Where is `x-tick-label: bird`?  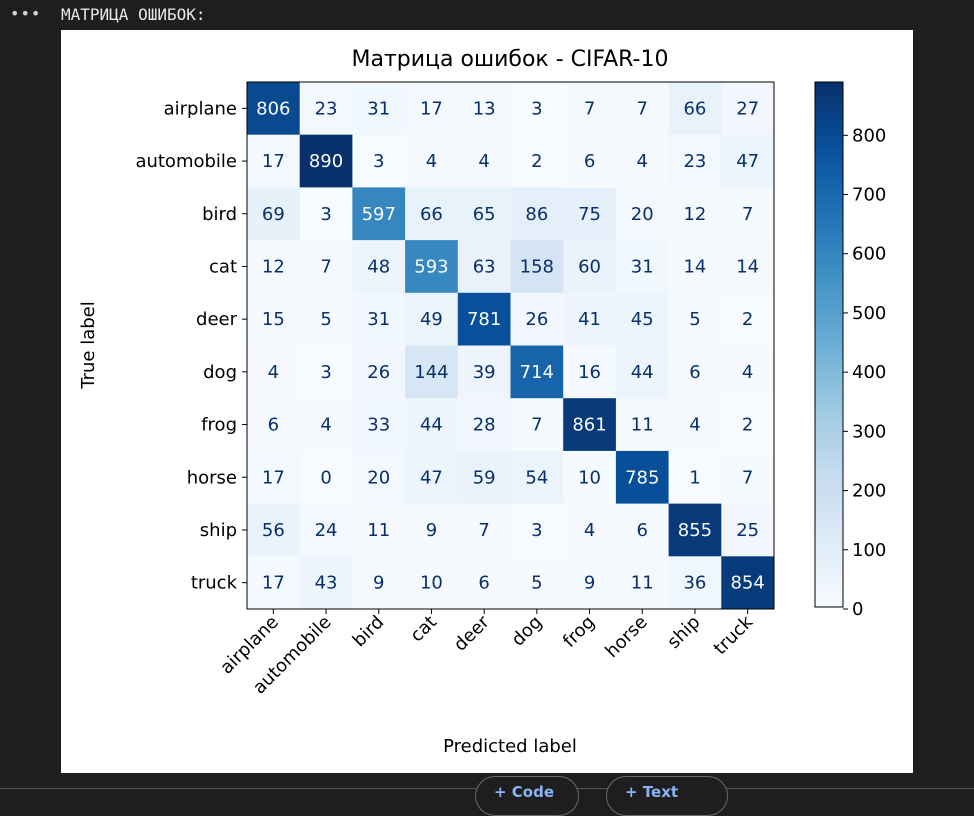 x-tick-label: bird is located at coordinates (369, 632).